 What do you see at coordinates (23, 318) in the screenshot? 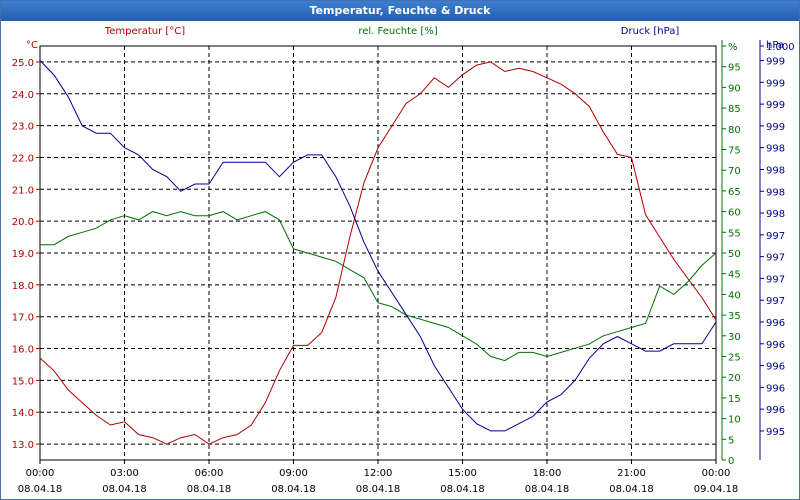
I see `temperature-tick-label: 17.0` at bounding box center [23, 318].